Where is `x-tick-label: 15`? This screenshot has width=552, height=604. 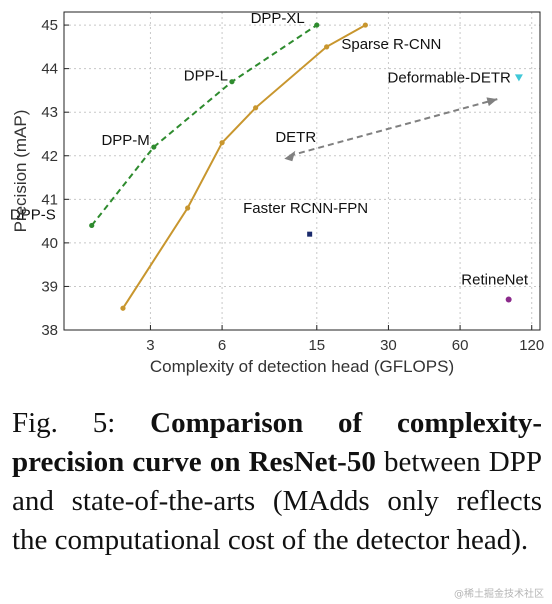
x-tick-label: 15 is located at coordinates (316, 345).